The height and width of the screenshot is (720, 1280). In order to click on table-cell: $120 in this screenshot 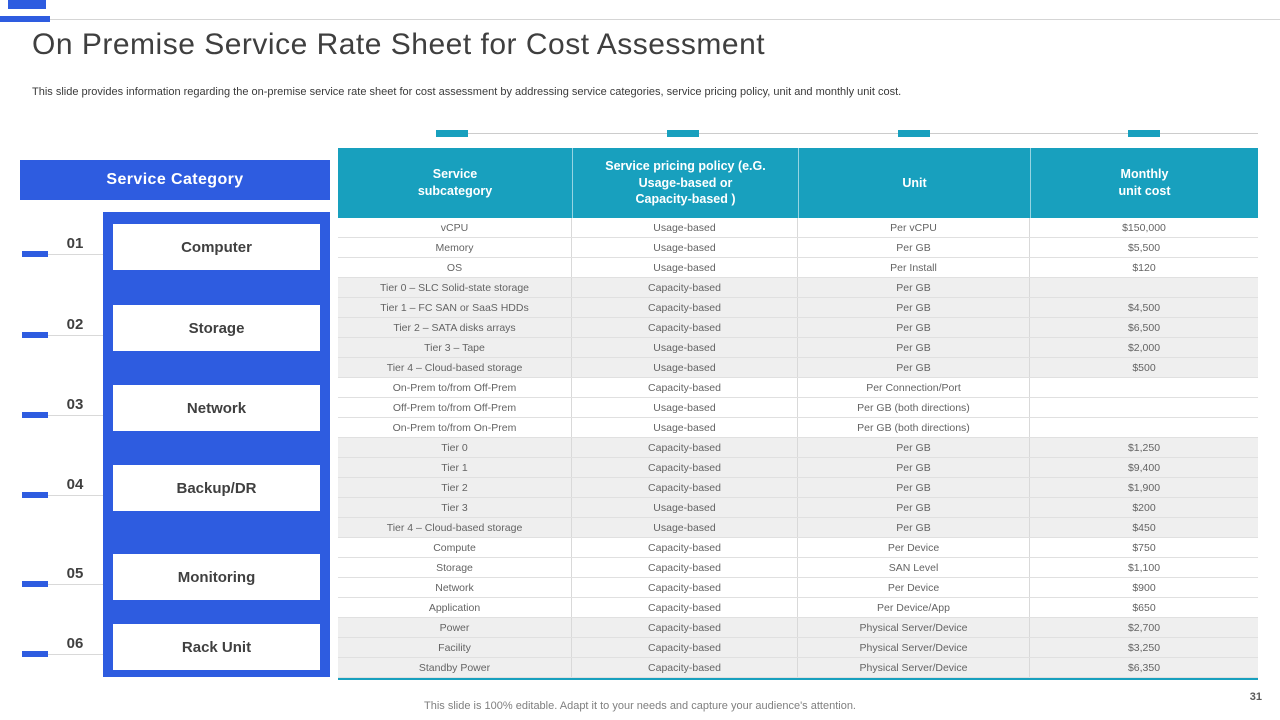, I will do `click(1144, 267)`.